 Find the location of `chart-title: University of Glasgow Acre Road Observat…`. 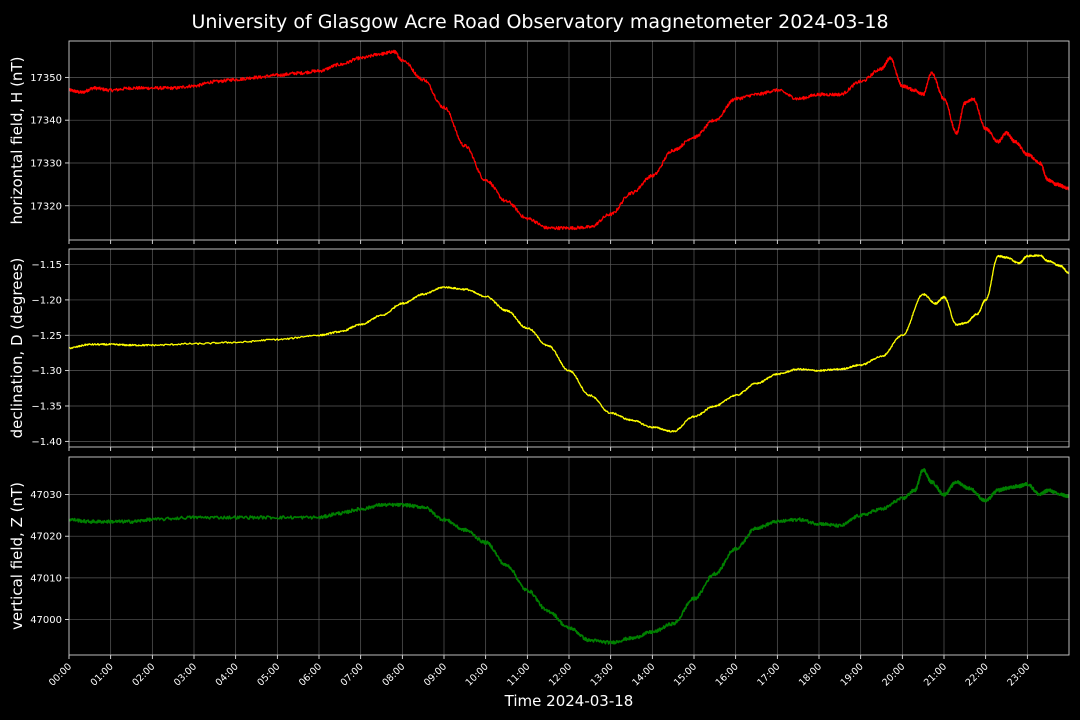

chart-title: University of Glasgow Acre Road Observat… is located at coordinates (539, 22).